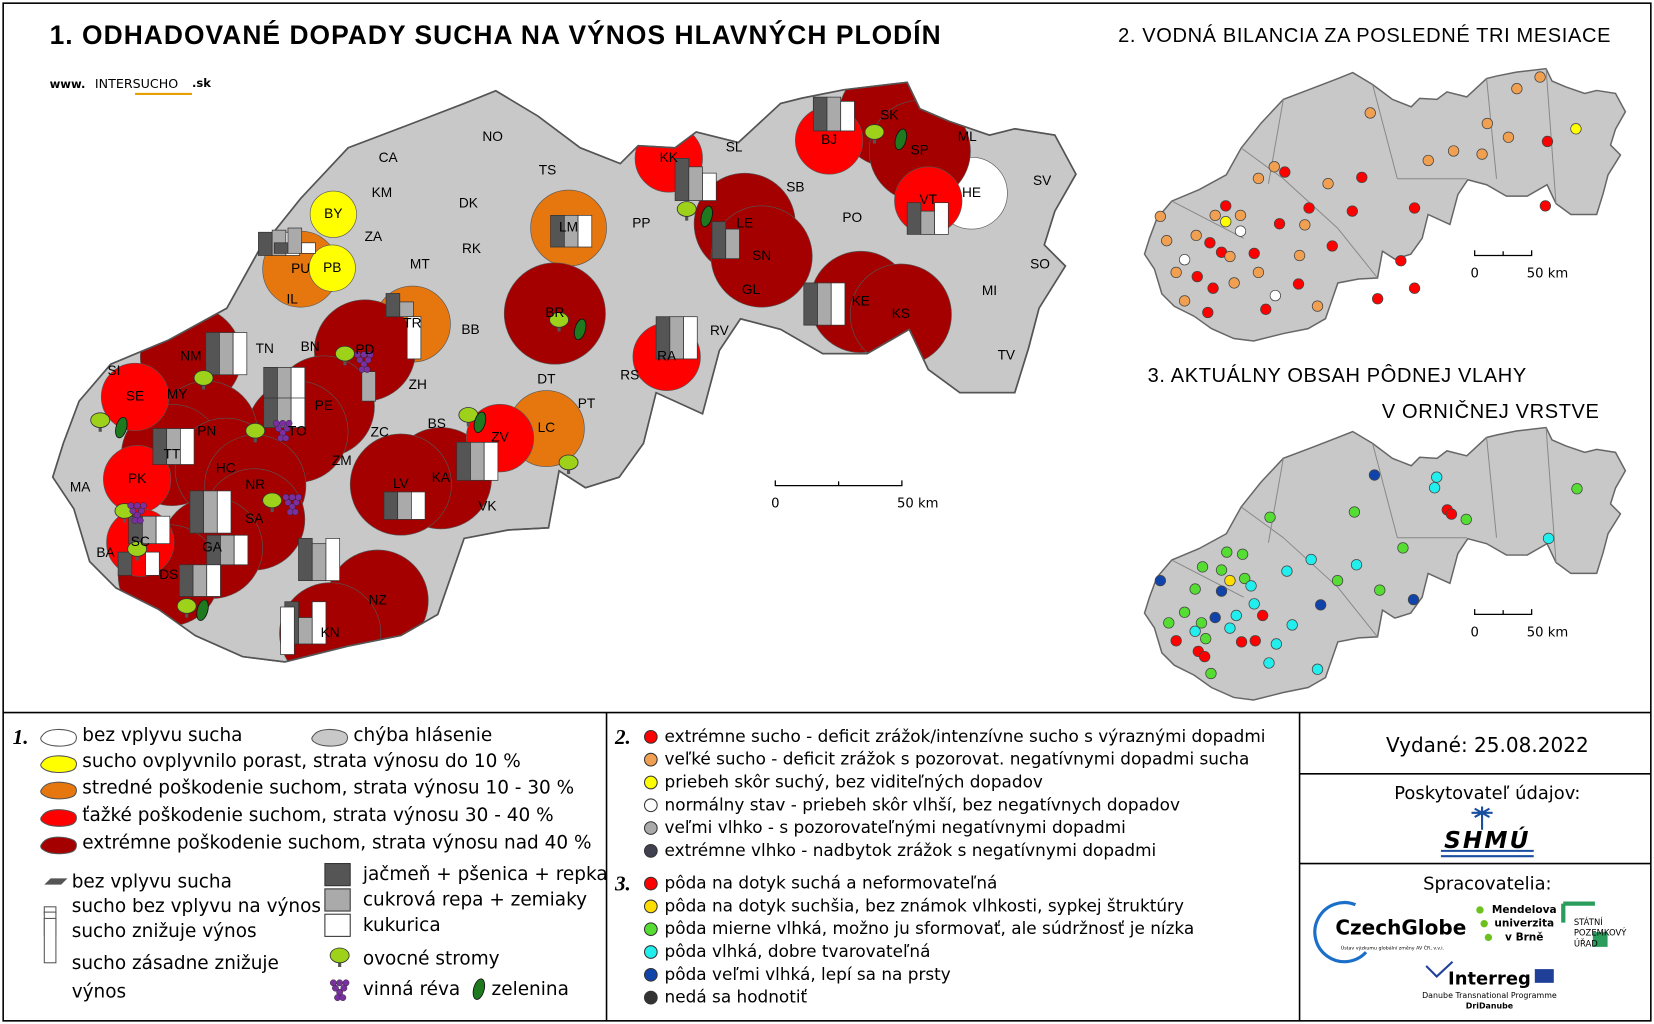 This screenshot has height=1024, width=1654. I want to click on district-label: LV, so click(401, 483).